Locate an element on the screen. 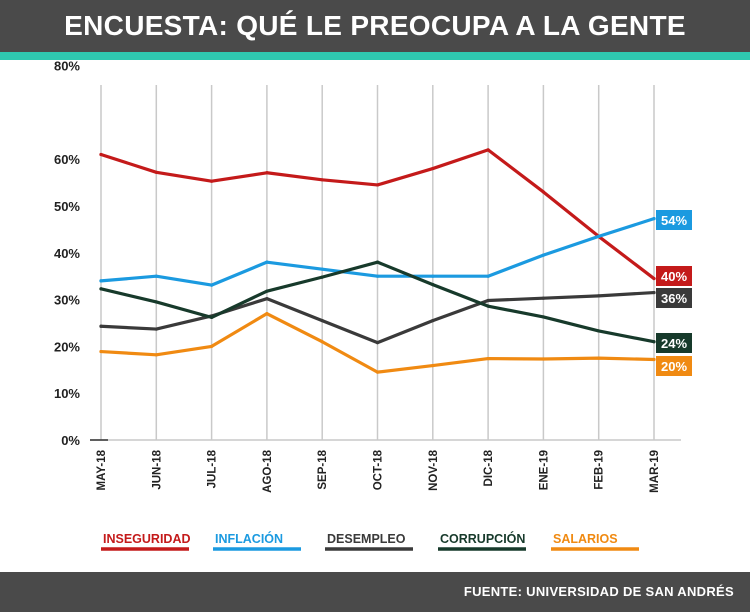 The image size is (750, 612). x-tick-label-sep-18: SEP-18 is located at coordinates (323, 469).